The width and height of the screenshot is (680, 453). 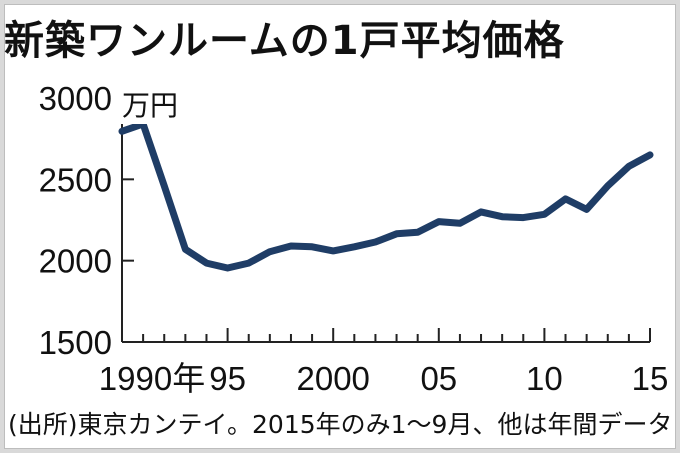 What do you see at coordinates (544, 378) in the screenshot?
I see `x-tick-label: 10` at bounding box center [544, 378].